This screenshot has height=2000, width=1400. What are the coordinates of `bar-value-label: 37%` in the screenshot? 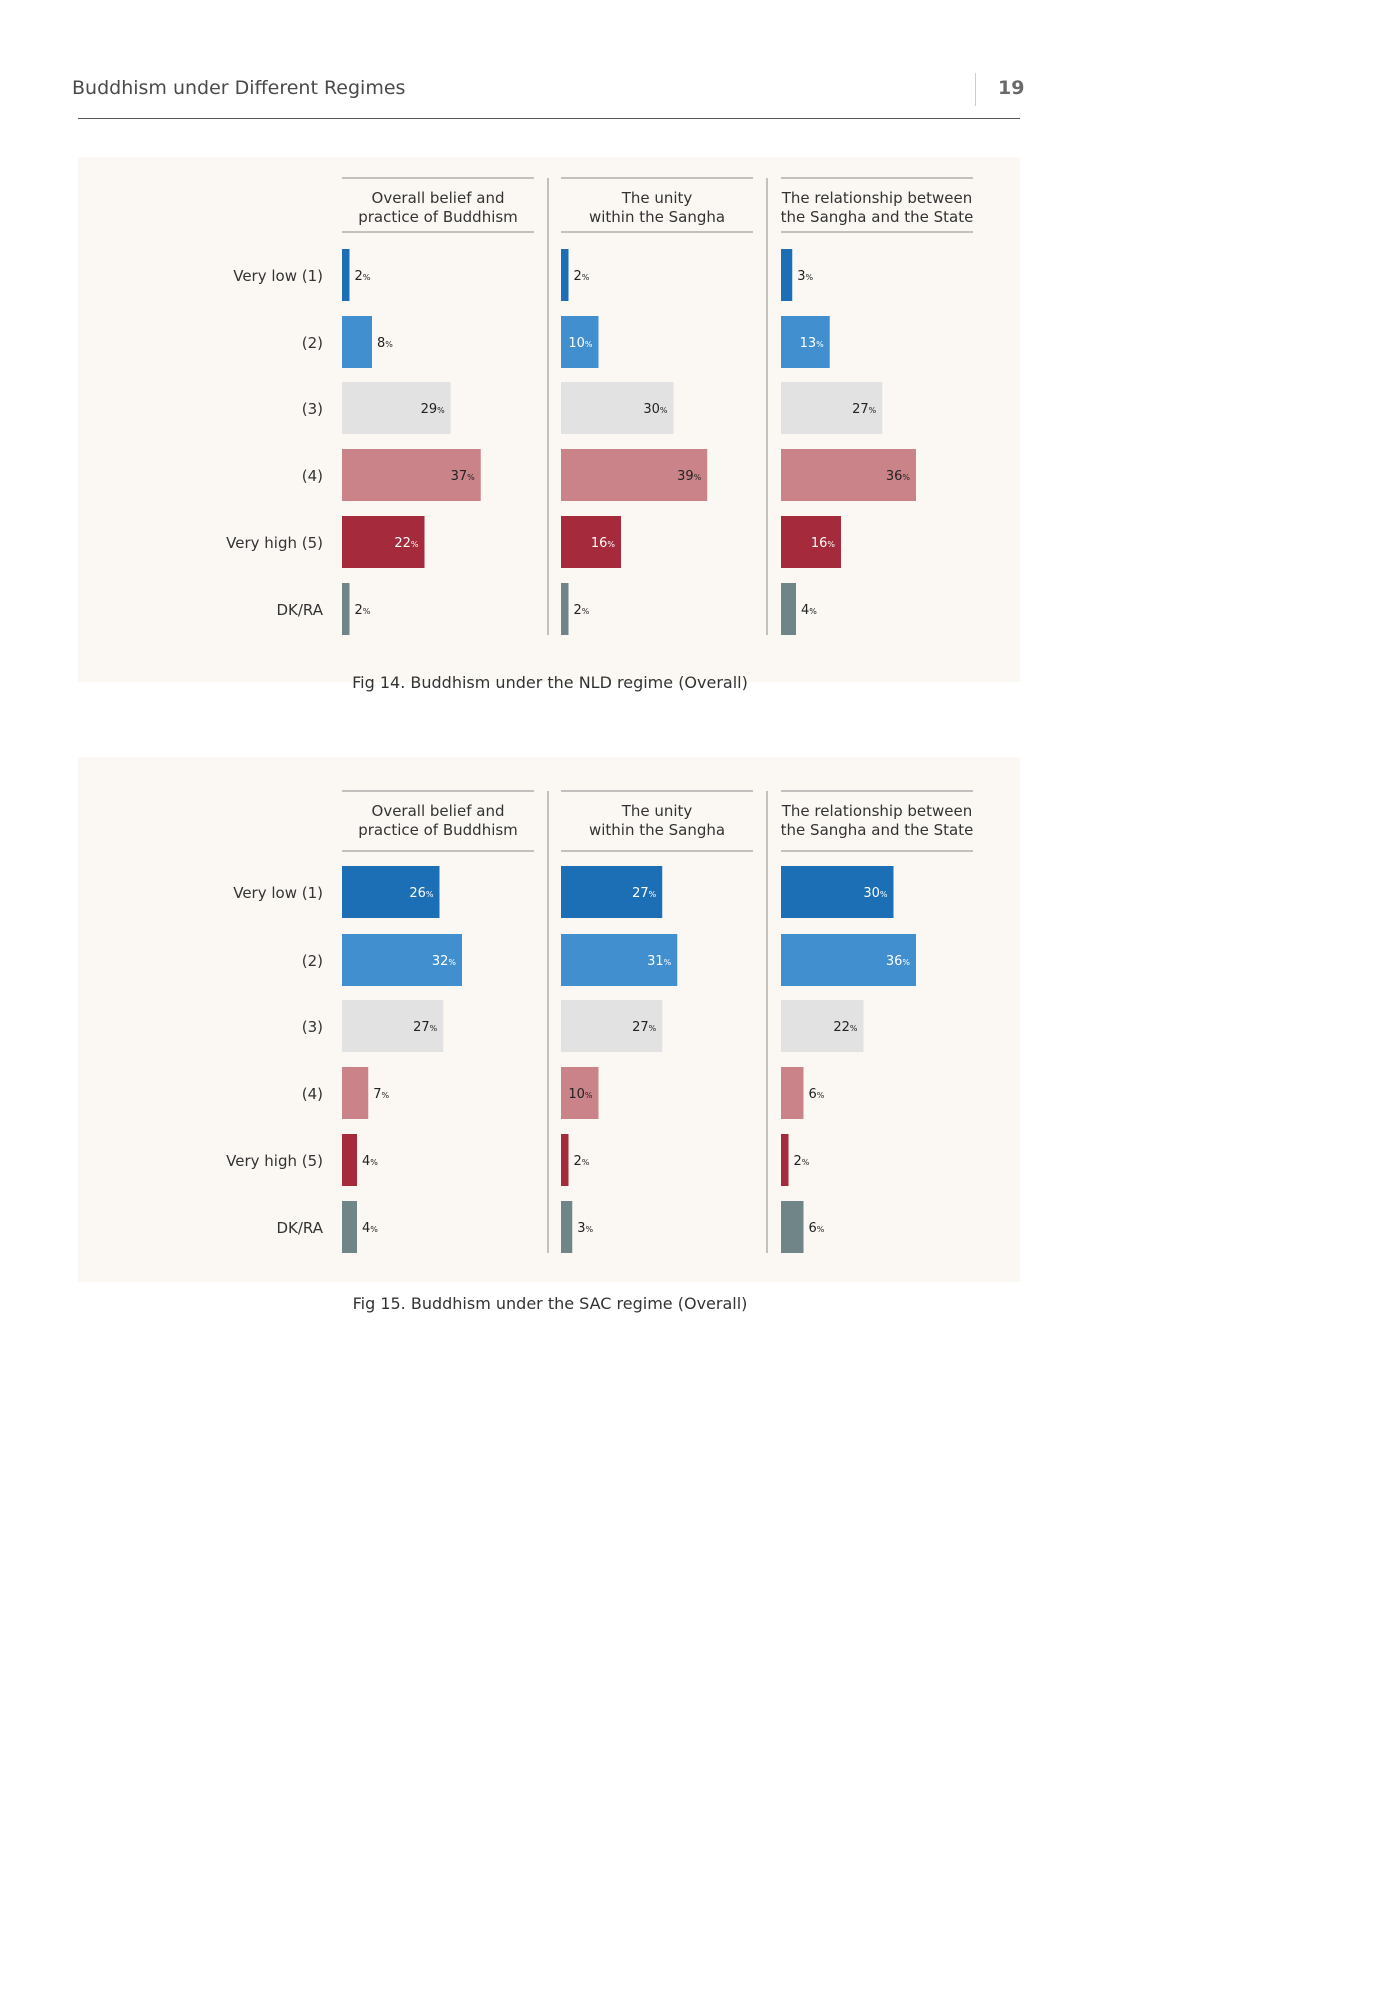 It's located at (463, 476).